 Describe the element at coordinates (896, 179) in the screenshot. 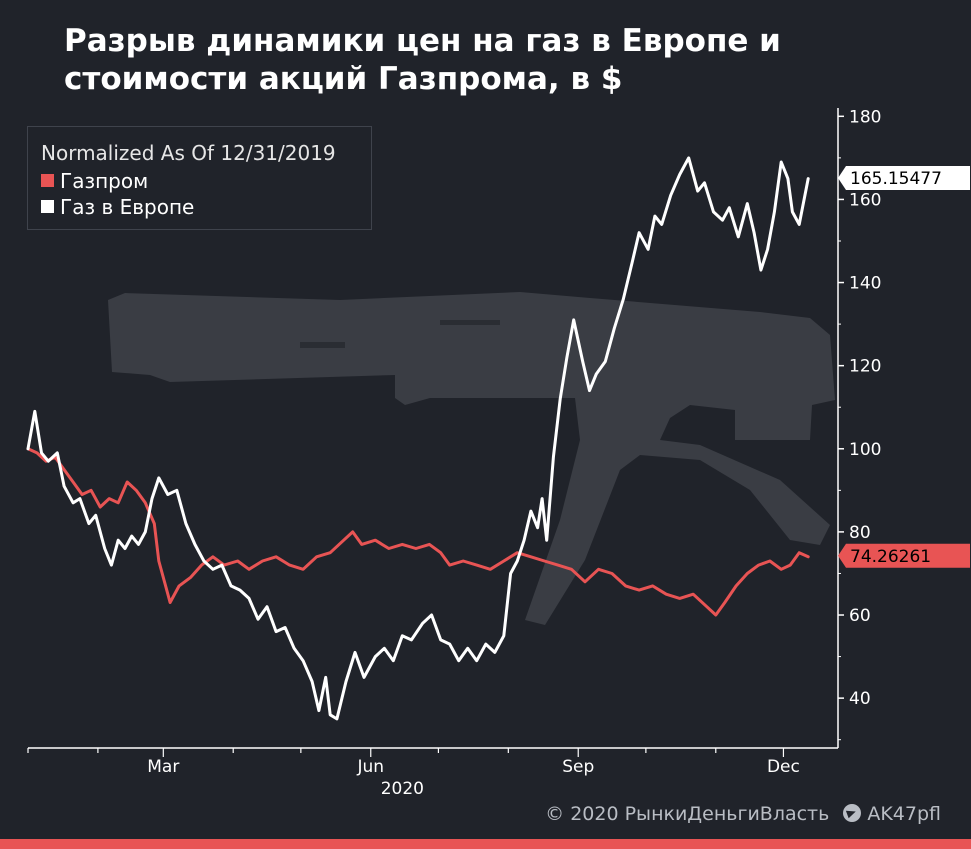

I see `value-label-gas-europe: 165.15477` at that location.